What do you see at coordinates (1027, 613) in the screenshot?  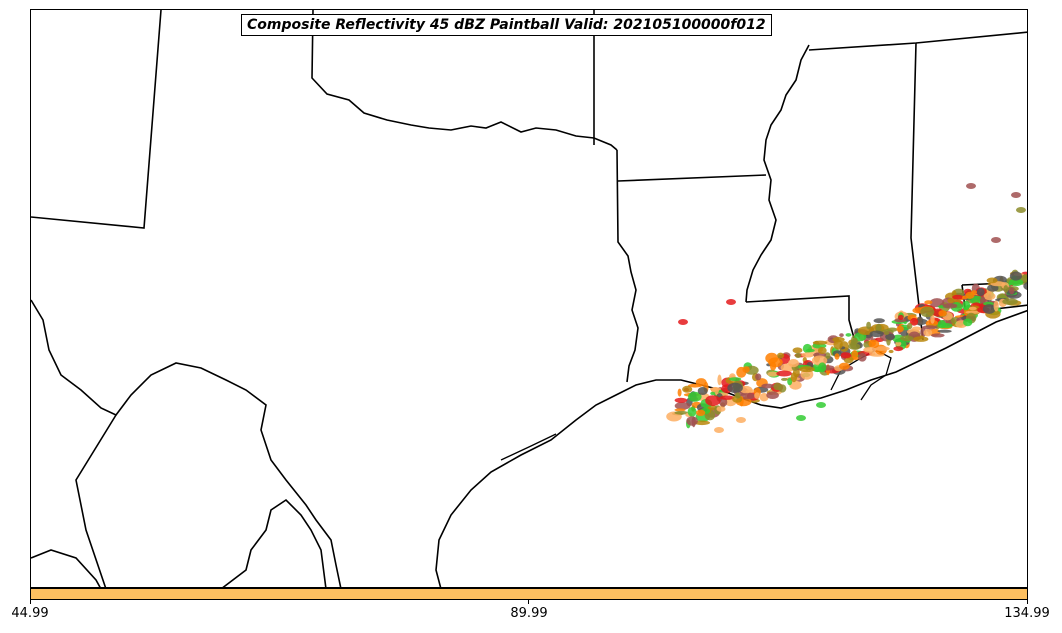 I see `colorbar-tick-label-max: 134.99` at bounding box center [1027, 613].